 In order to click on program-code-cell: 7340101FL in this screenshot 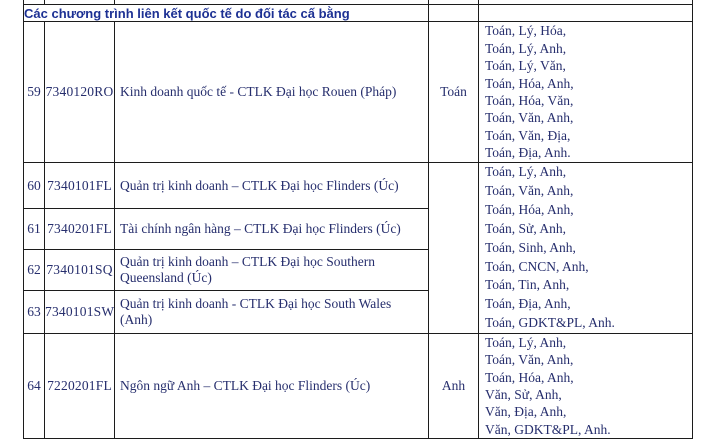, I will do `click(79, 185)`.